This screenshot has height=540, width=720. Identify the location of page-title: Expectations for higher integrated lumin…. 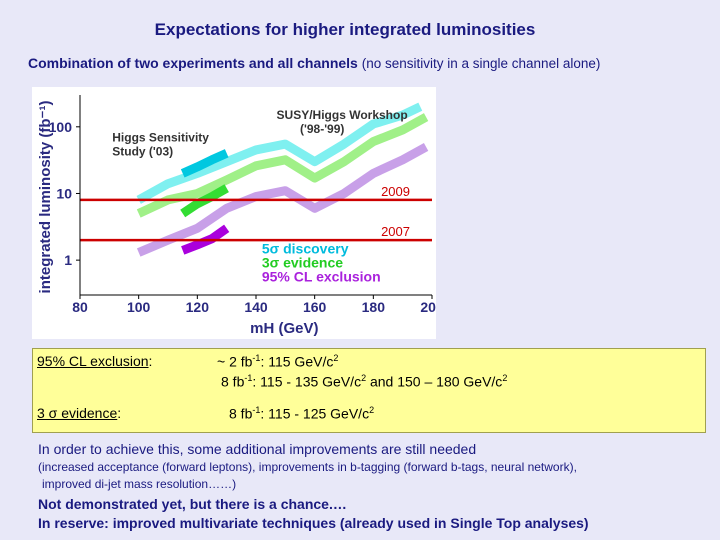
(345, 29).